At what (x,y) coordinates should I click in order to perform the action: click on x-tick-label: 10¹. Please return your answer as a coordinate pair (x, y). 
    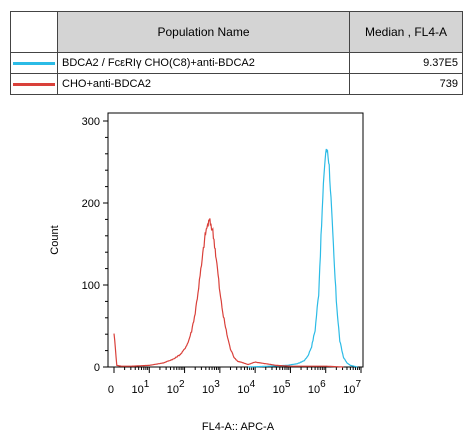
    Looking at the image, I should click on (140, 387).